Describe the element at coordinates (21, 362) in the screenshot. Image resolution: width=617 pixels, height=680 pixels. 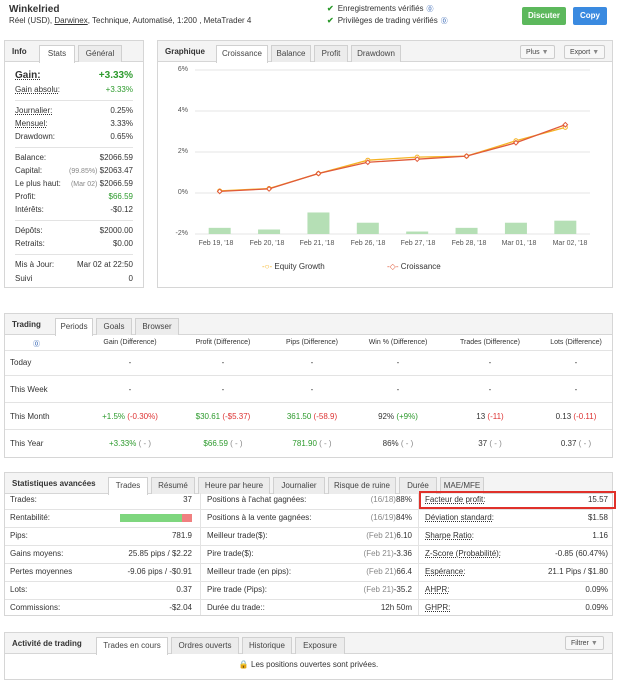
I see `row-label: Today` at that location.